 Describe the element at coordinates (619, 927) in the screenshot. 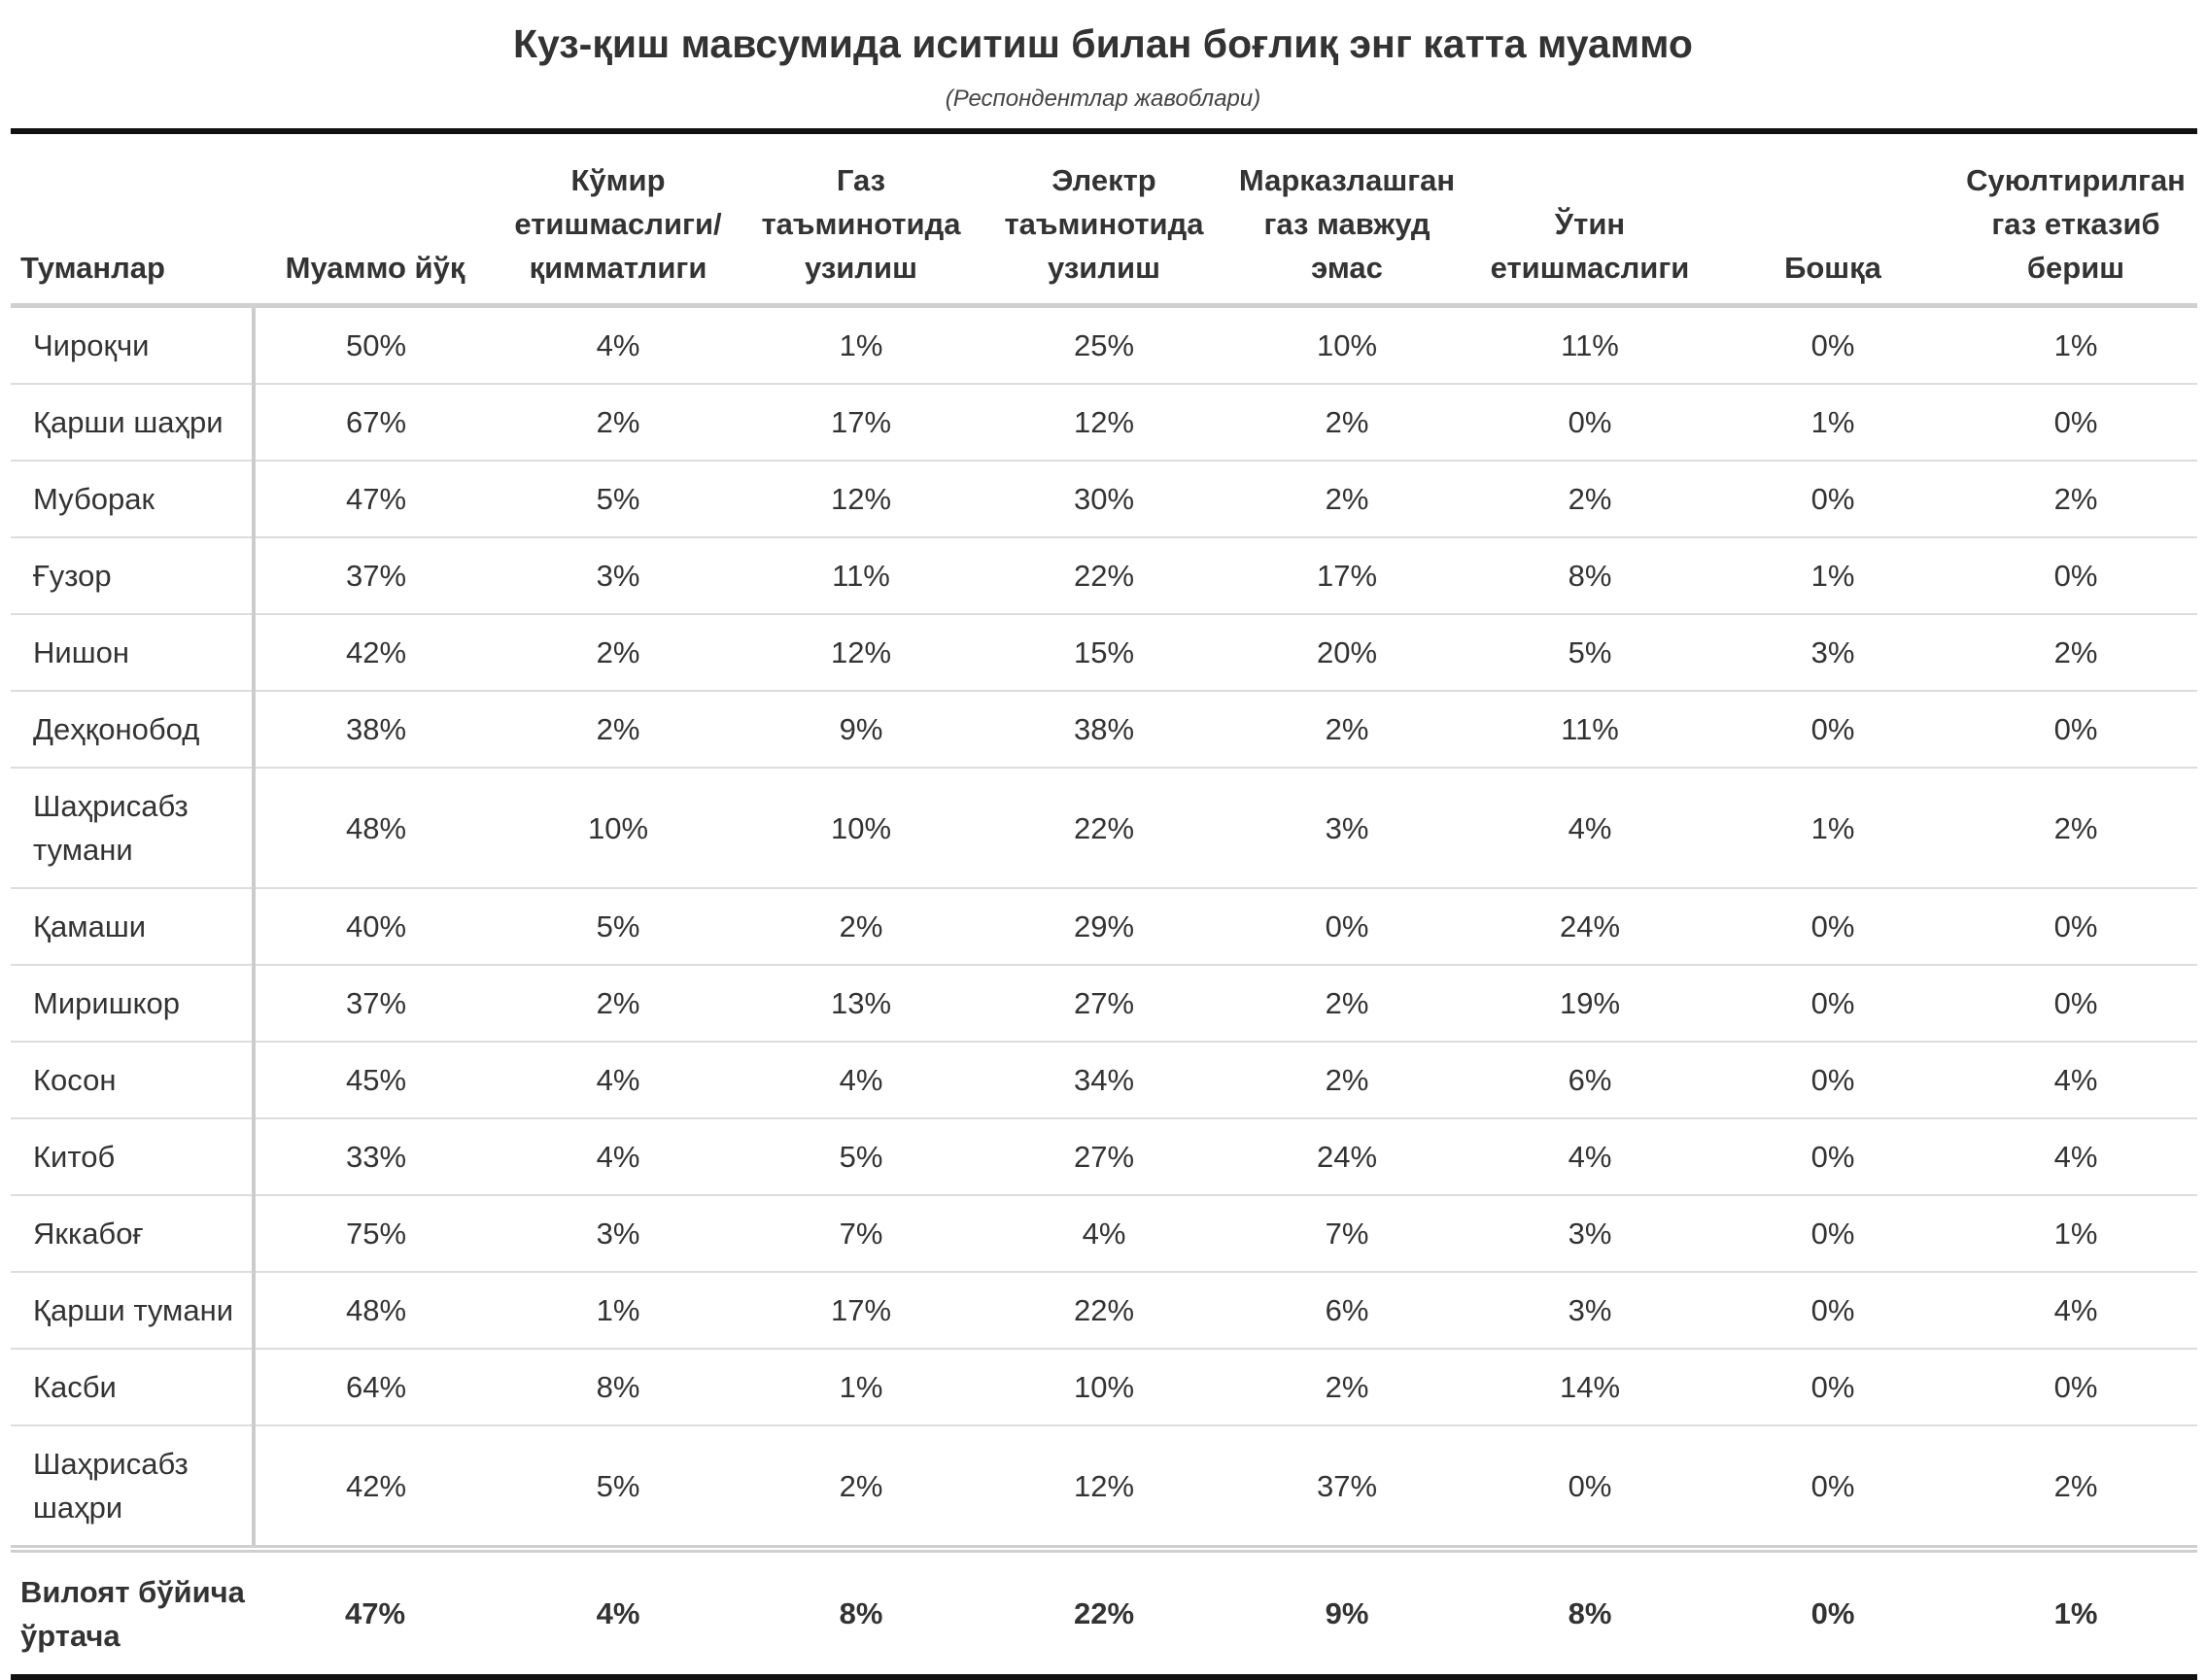

I see `value-cell: 5%` at that location.